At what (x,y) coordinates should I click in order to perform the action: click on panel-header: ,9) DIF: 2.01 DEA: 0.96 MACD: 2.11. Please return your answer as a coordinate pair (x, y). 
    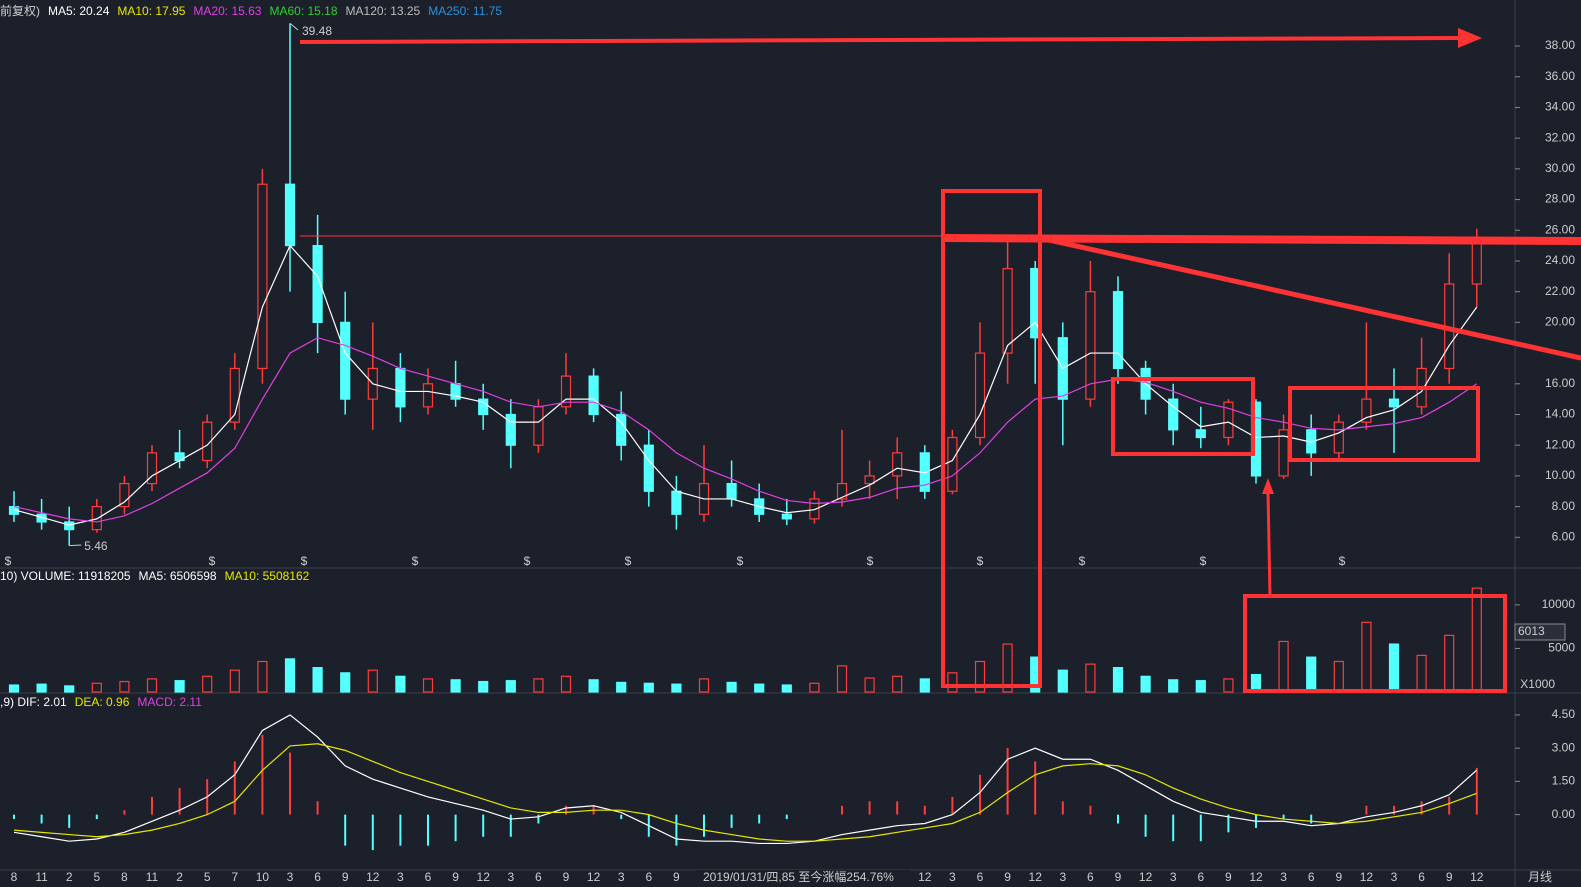
    Looking at the image, I should click on (101, 702).